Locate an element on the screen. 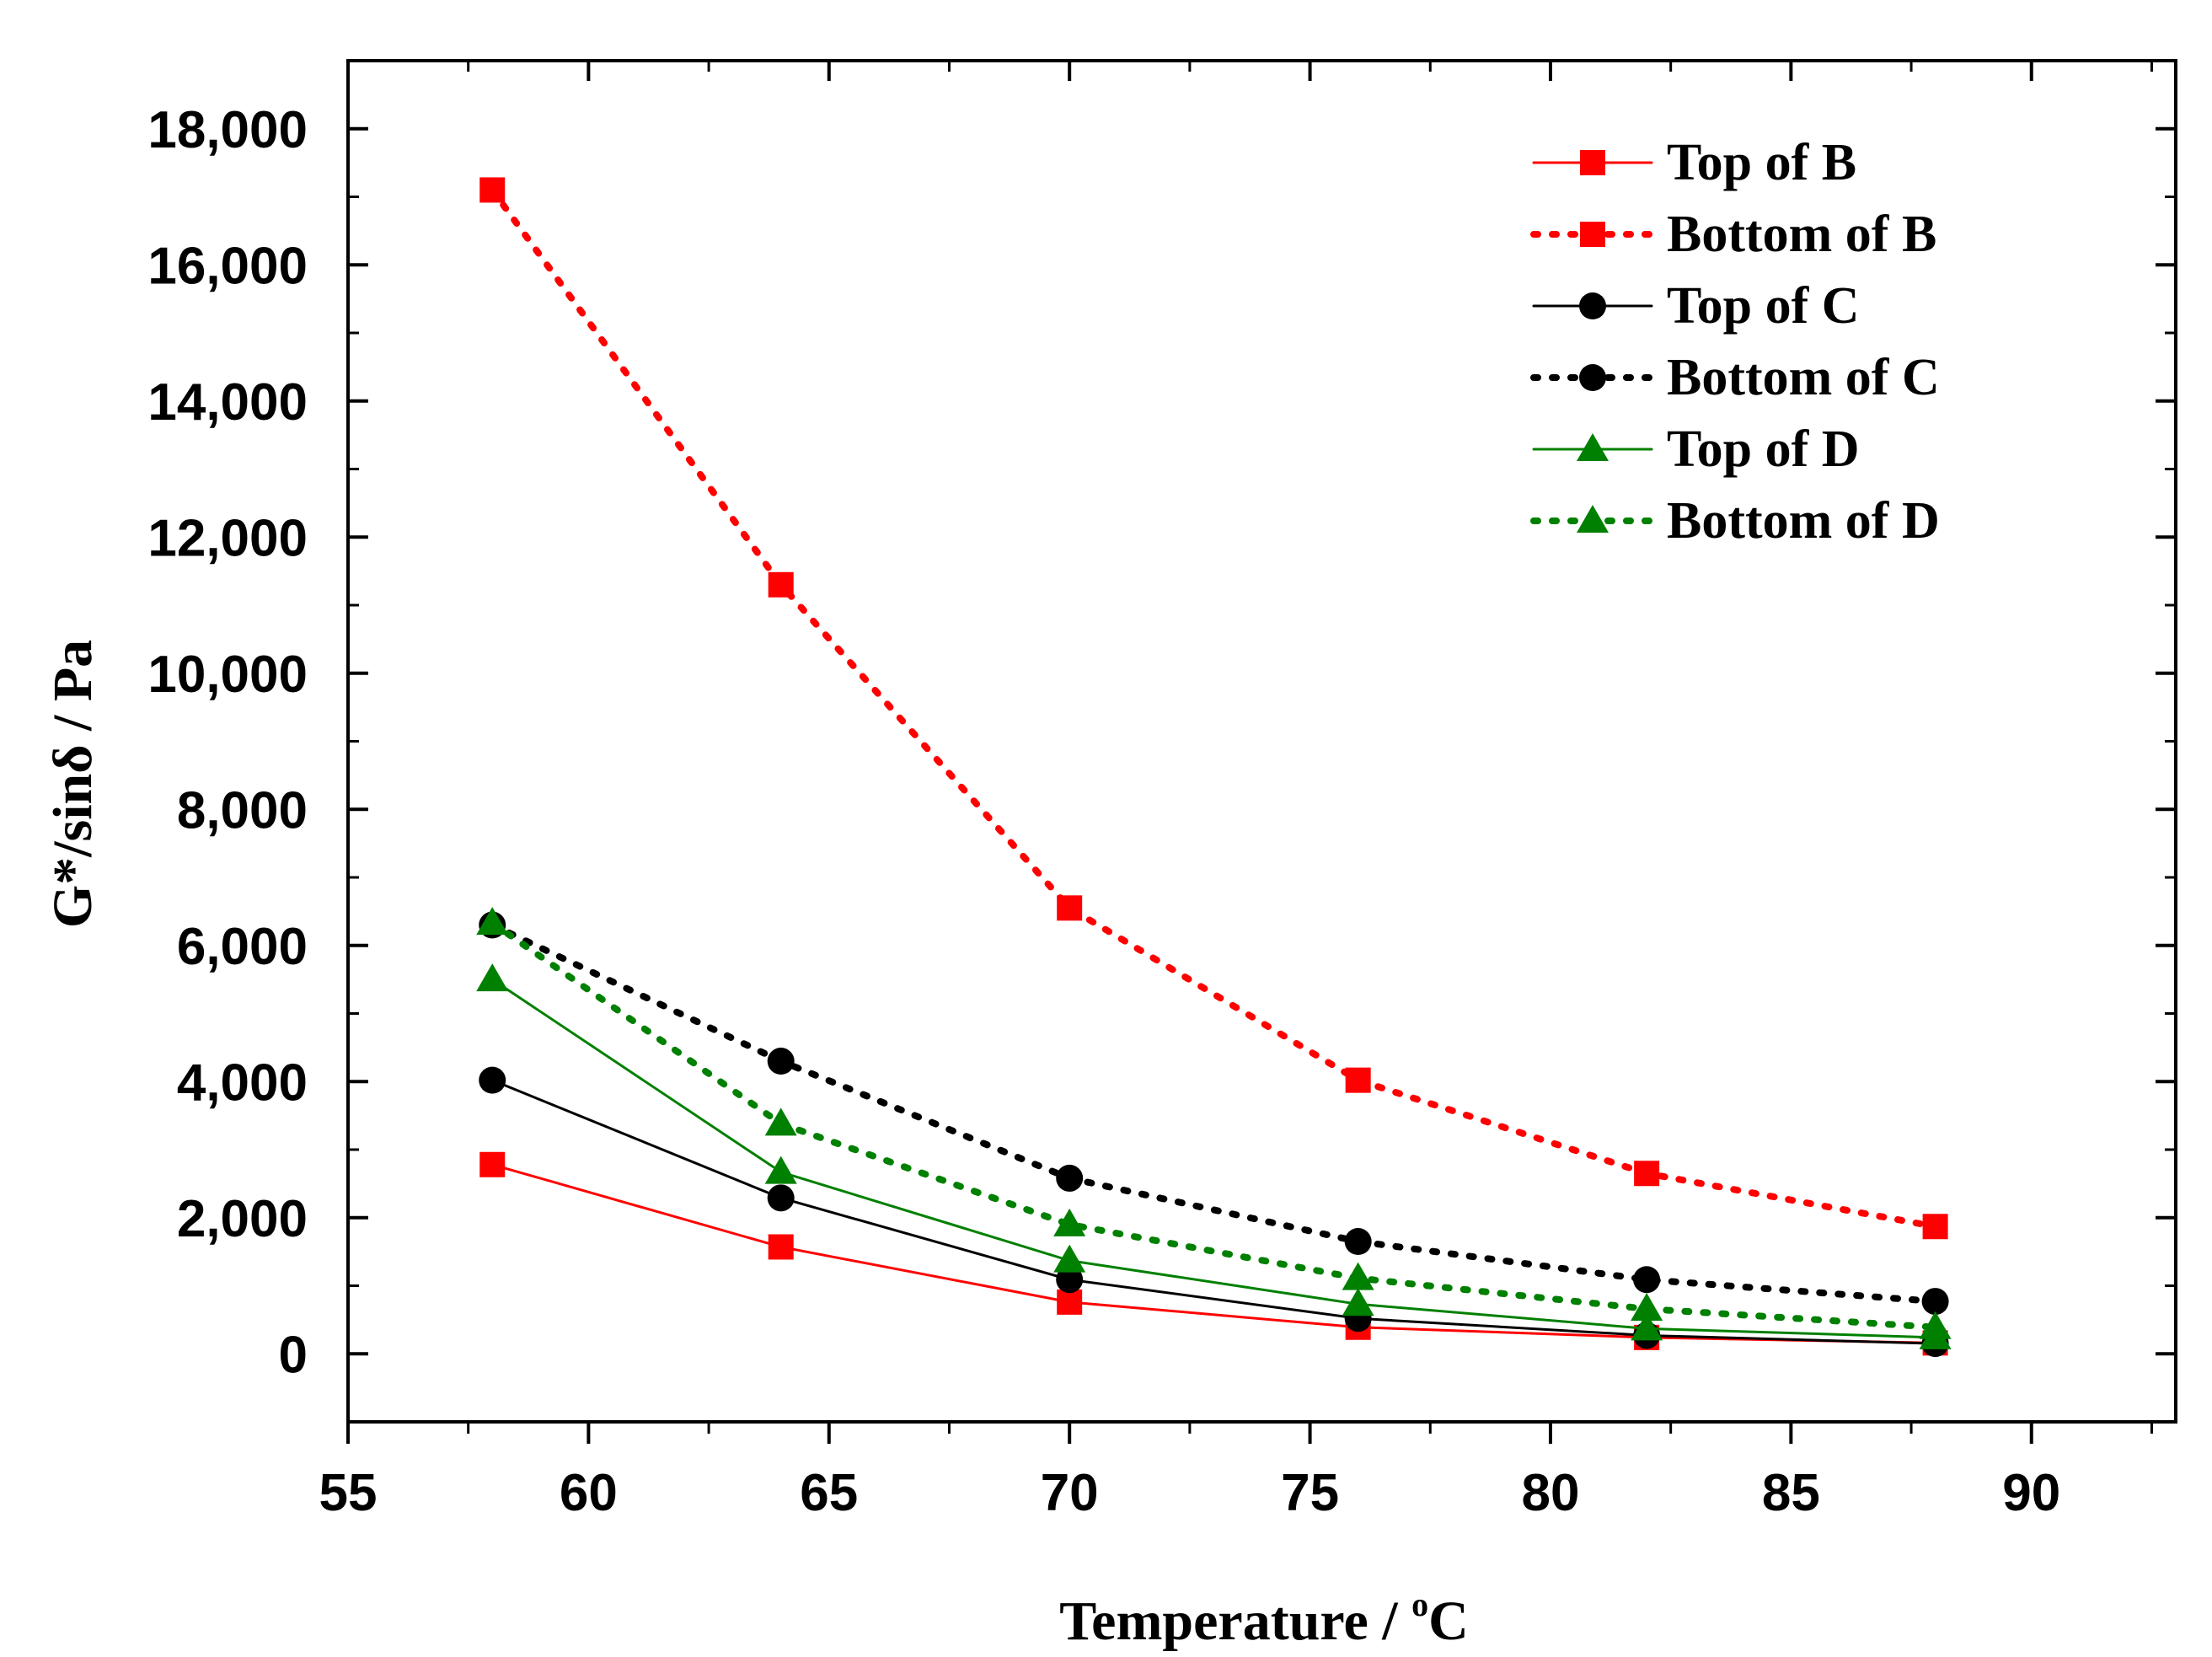  legend-item: Bottom of B is located at coordinates (1733, 234).